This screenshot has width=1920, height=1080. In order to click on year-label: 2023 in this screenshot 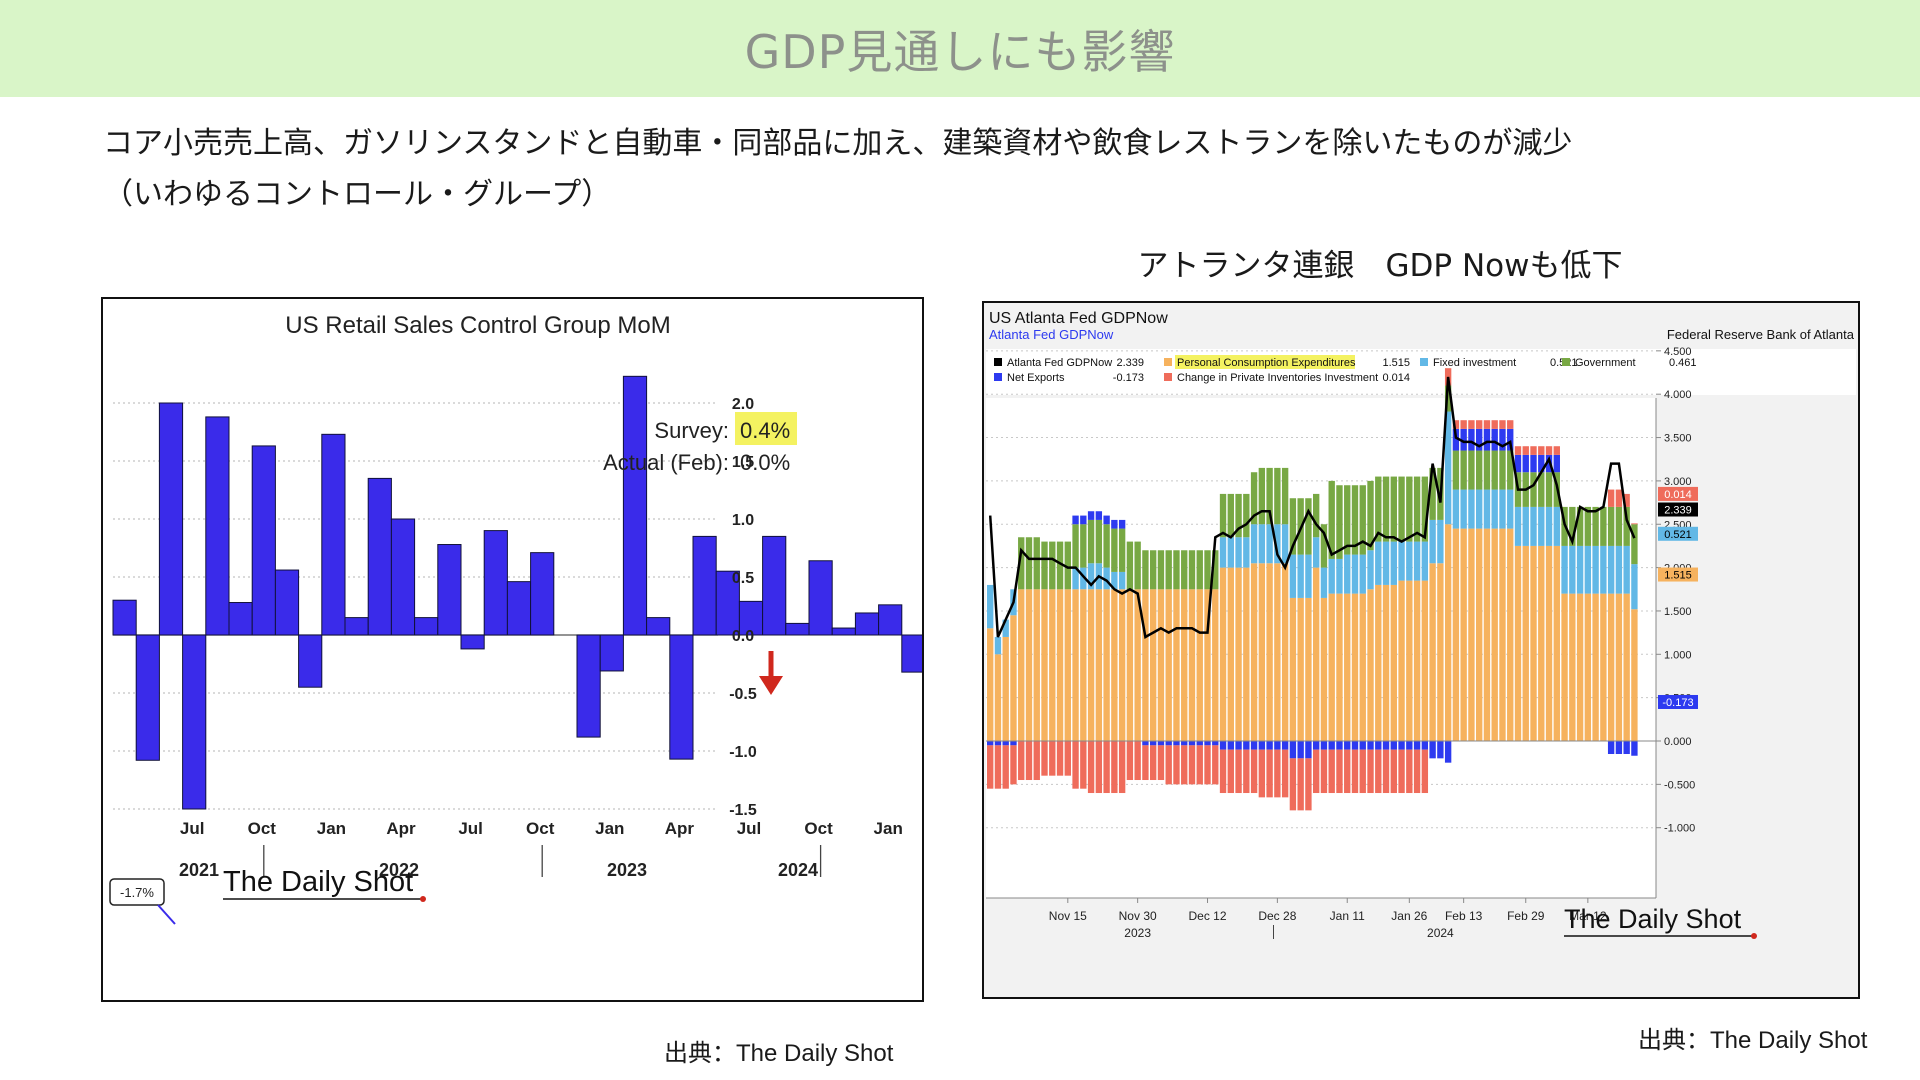, I will do `click(1137, 933)`.